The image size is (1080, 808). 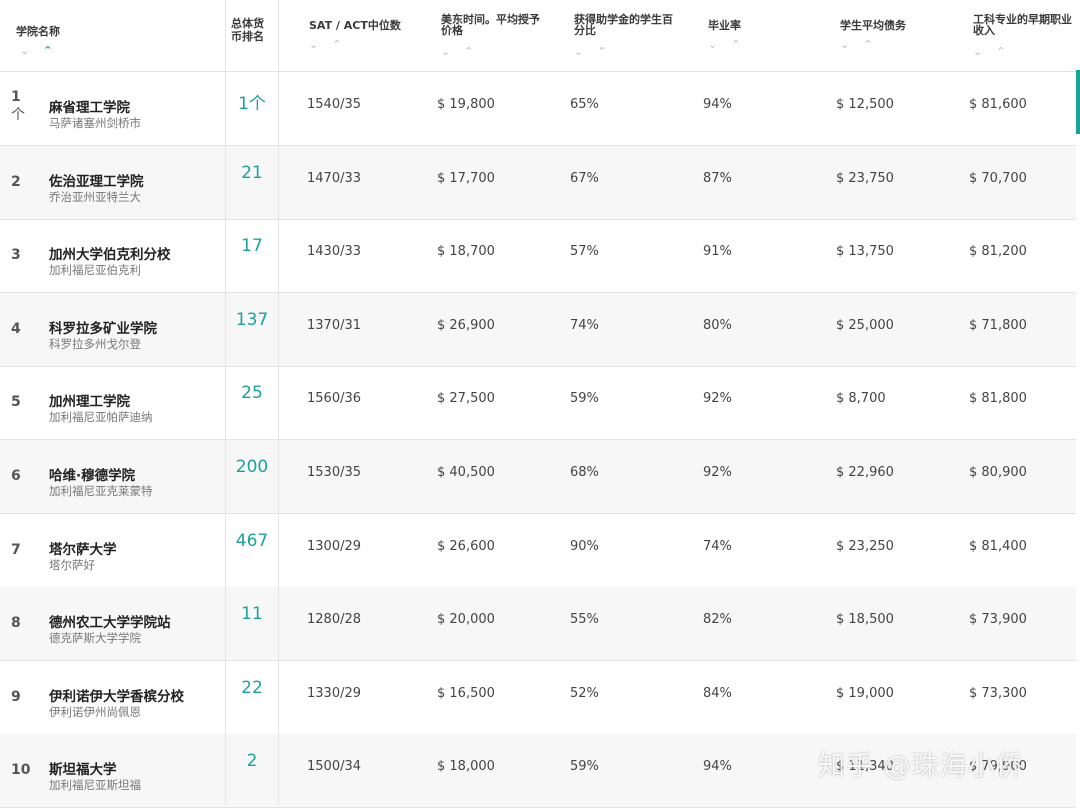 What do you see at coordinates (623, 25) in the screenshot?
I see `header-label: 获得助学金的学生百分比` at bounding box center [623, 25].